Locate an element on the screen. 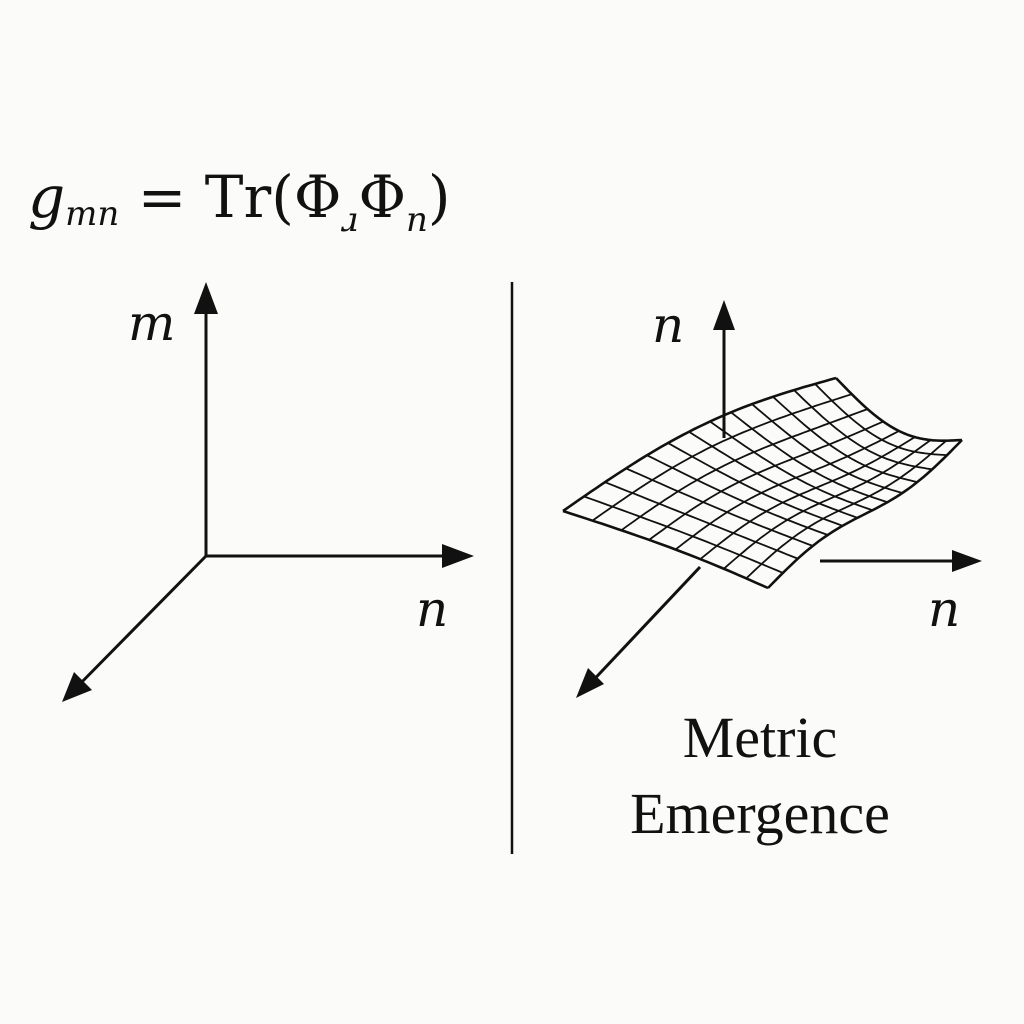 This screenshot has height=1024, width=1024. equation-phi-1: Φ is located at coordinates (317, 197).